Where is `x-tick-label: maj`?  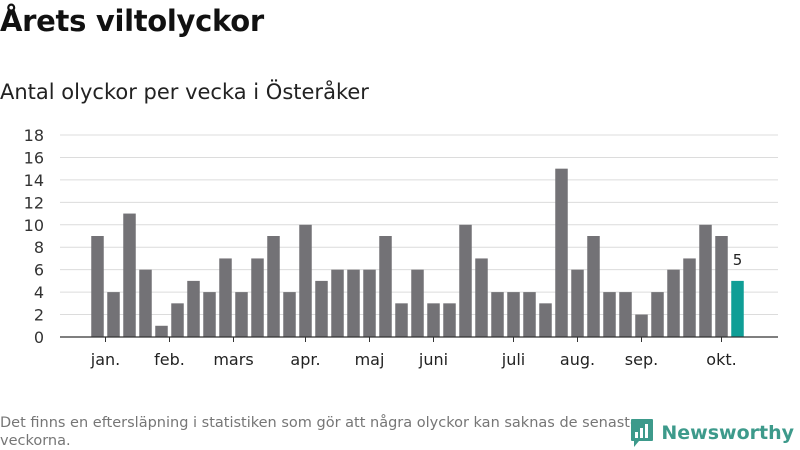
x-tick-label: maj is located at coordinates (370, 359).